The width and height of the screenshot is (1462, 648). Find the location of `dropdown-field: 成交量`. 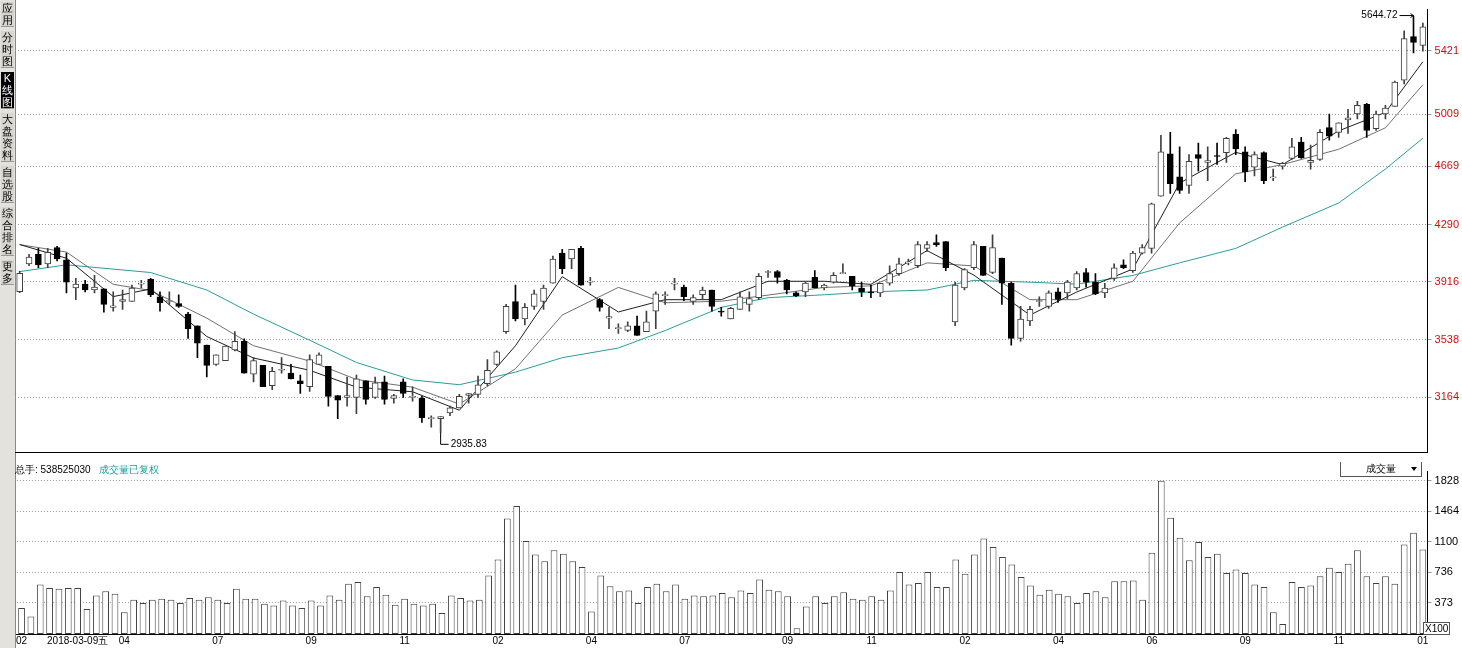

dropdown-field: 成交量 is located at coordinates (1381, 469).